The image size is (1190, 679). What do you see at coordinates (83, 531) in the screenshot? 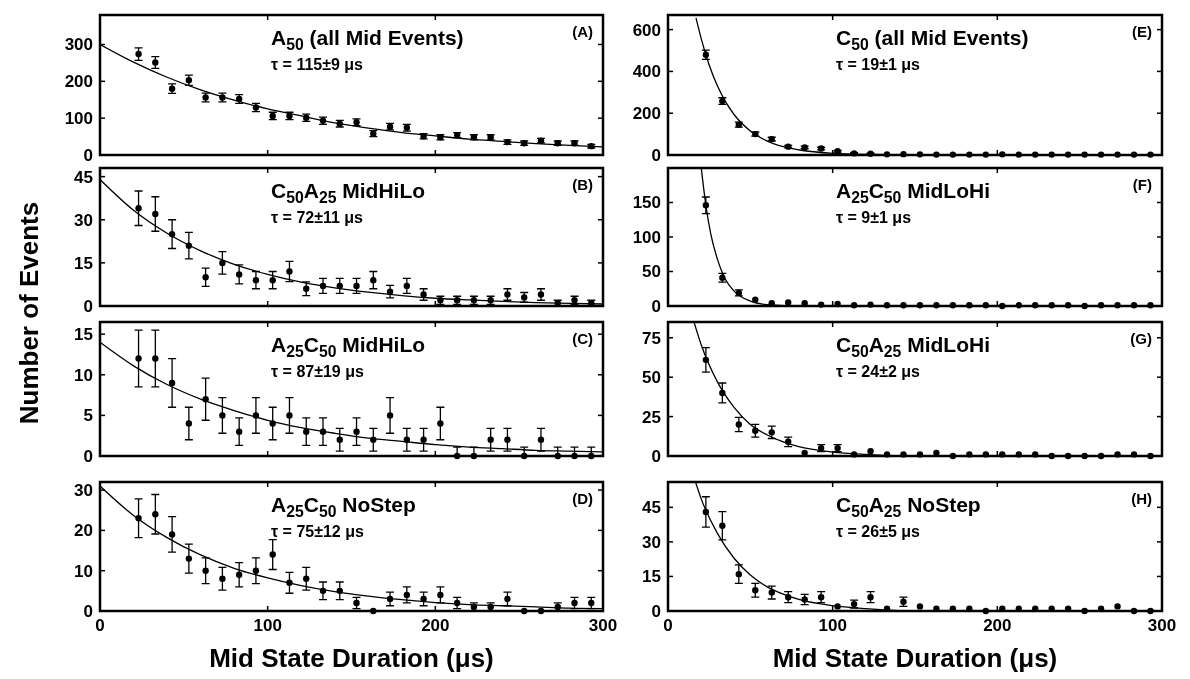
I see `y-tick-label: 20` at bounding box center [83, 531].